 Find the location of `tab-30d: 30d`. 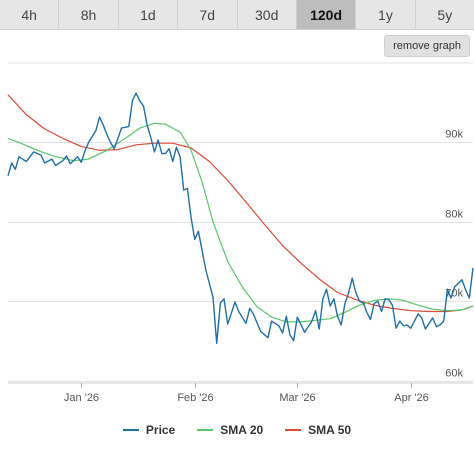

tab-30d: 30d is located at coordinates (267, 14).